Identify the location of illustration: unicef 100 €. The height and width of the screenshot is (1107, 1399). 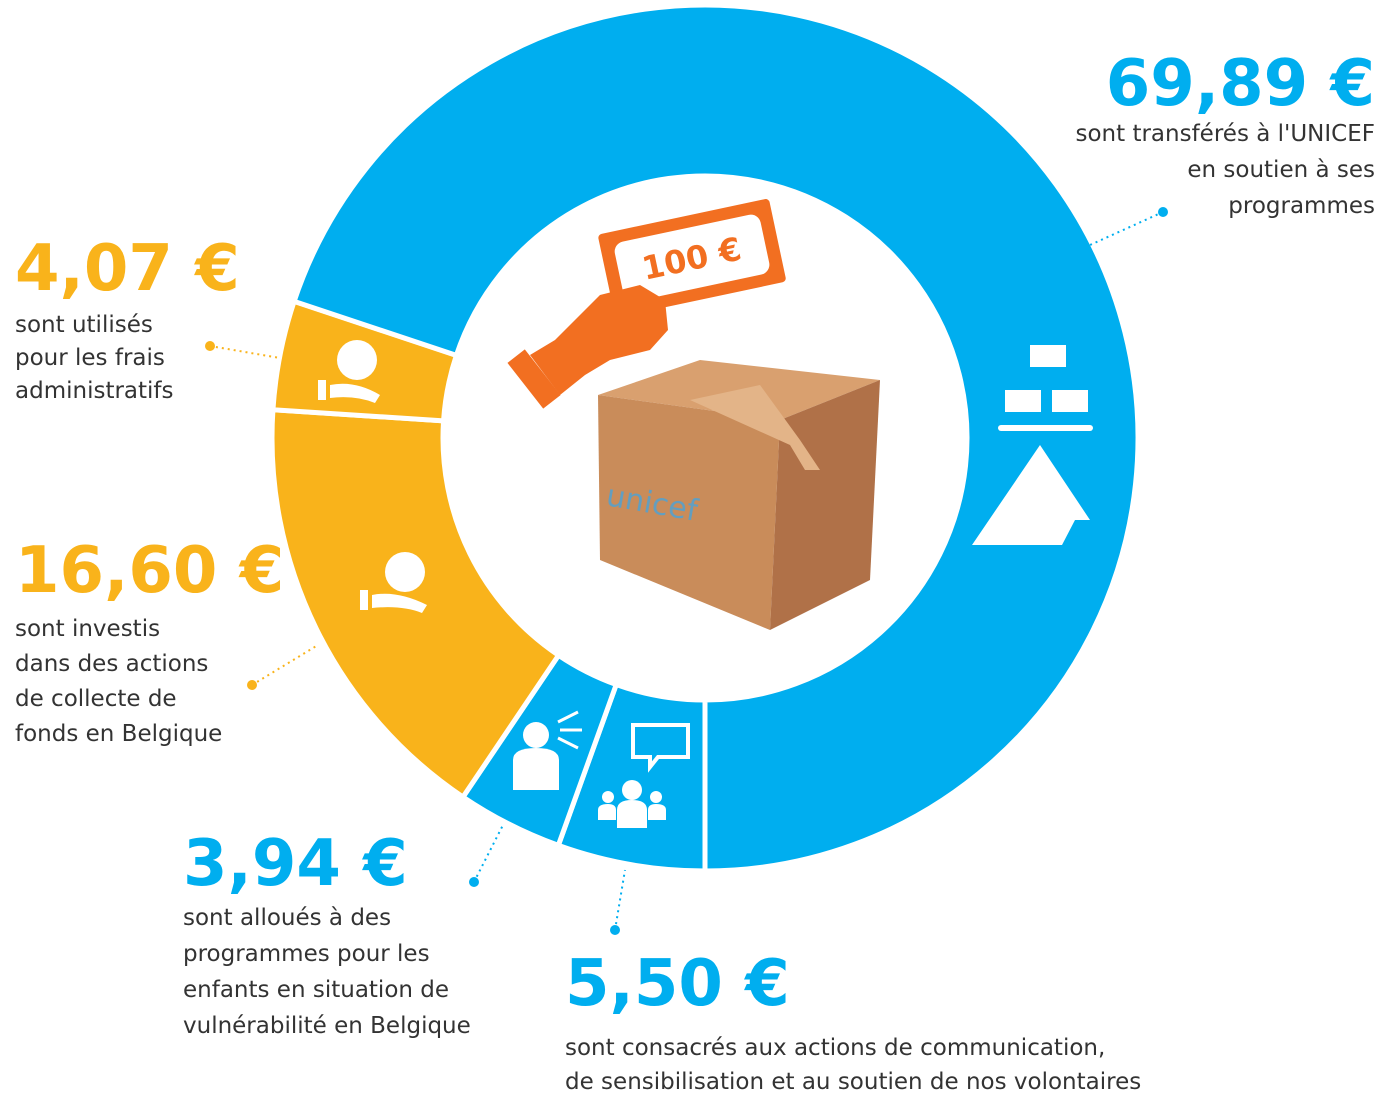
(693, 414).